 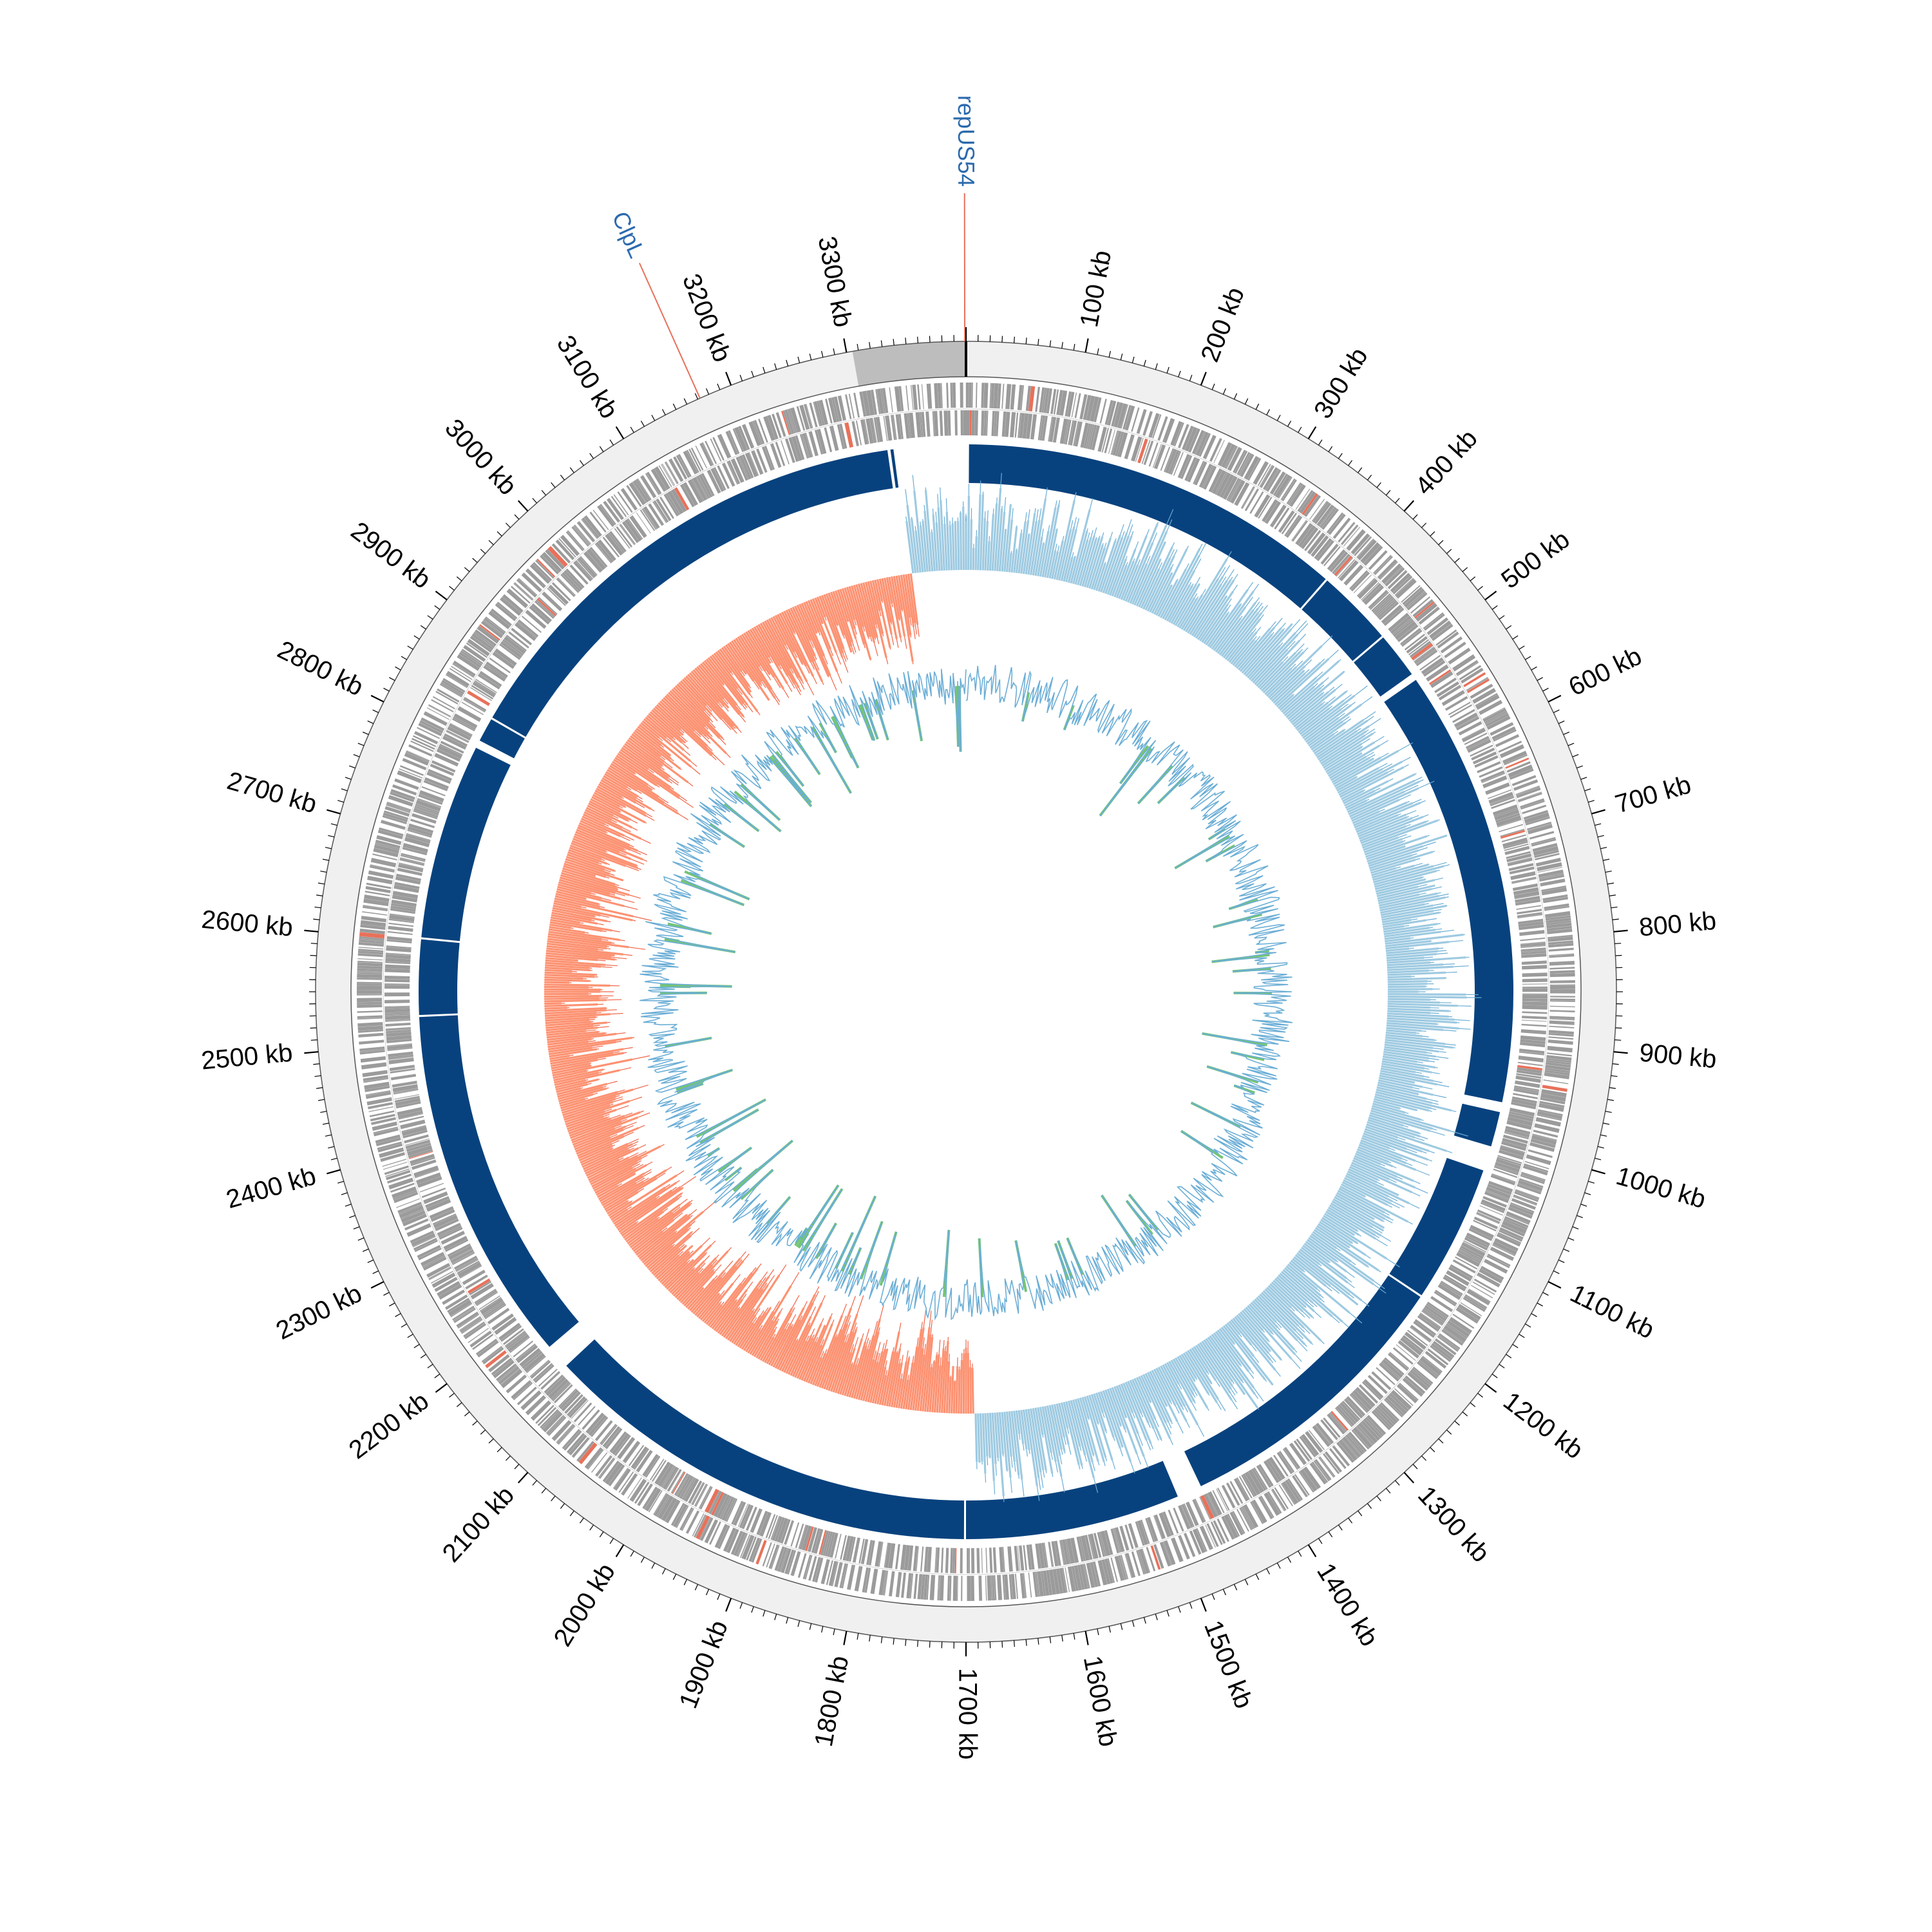 I want to click on similarity-segment, so click(x=1436, y=1226).